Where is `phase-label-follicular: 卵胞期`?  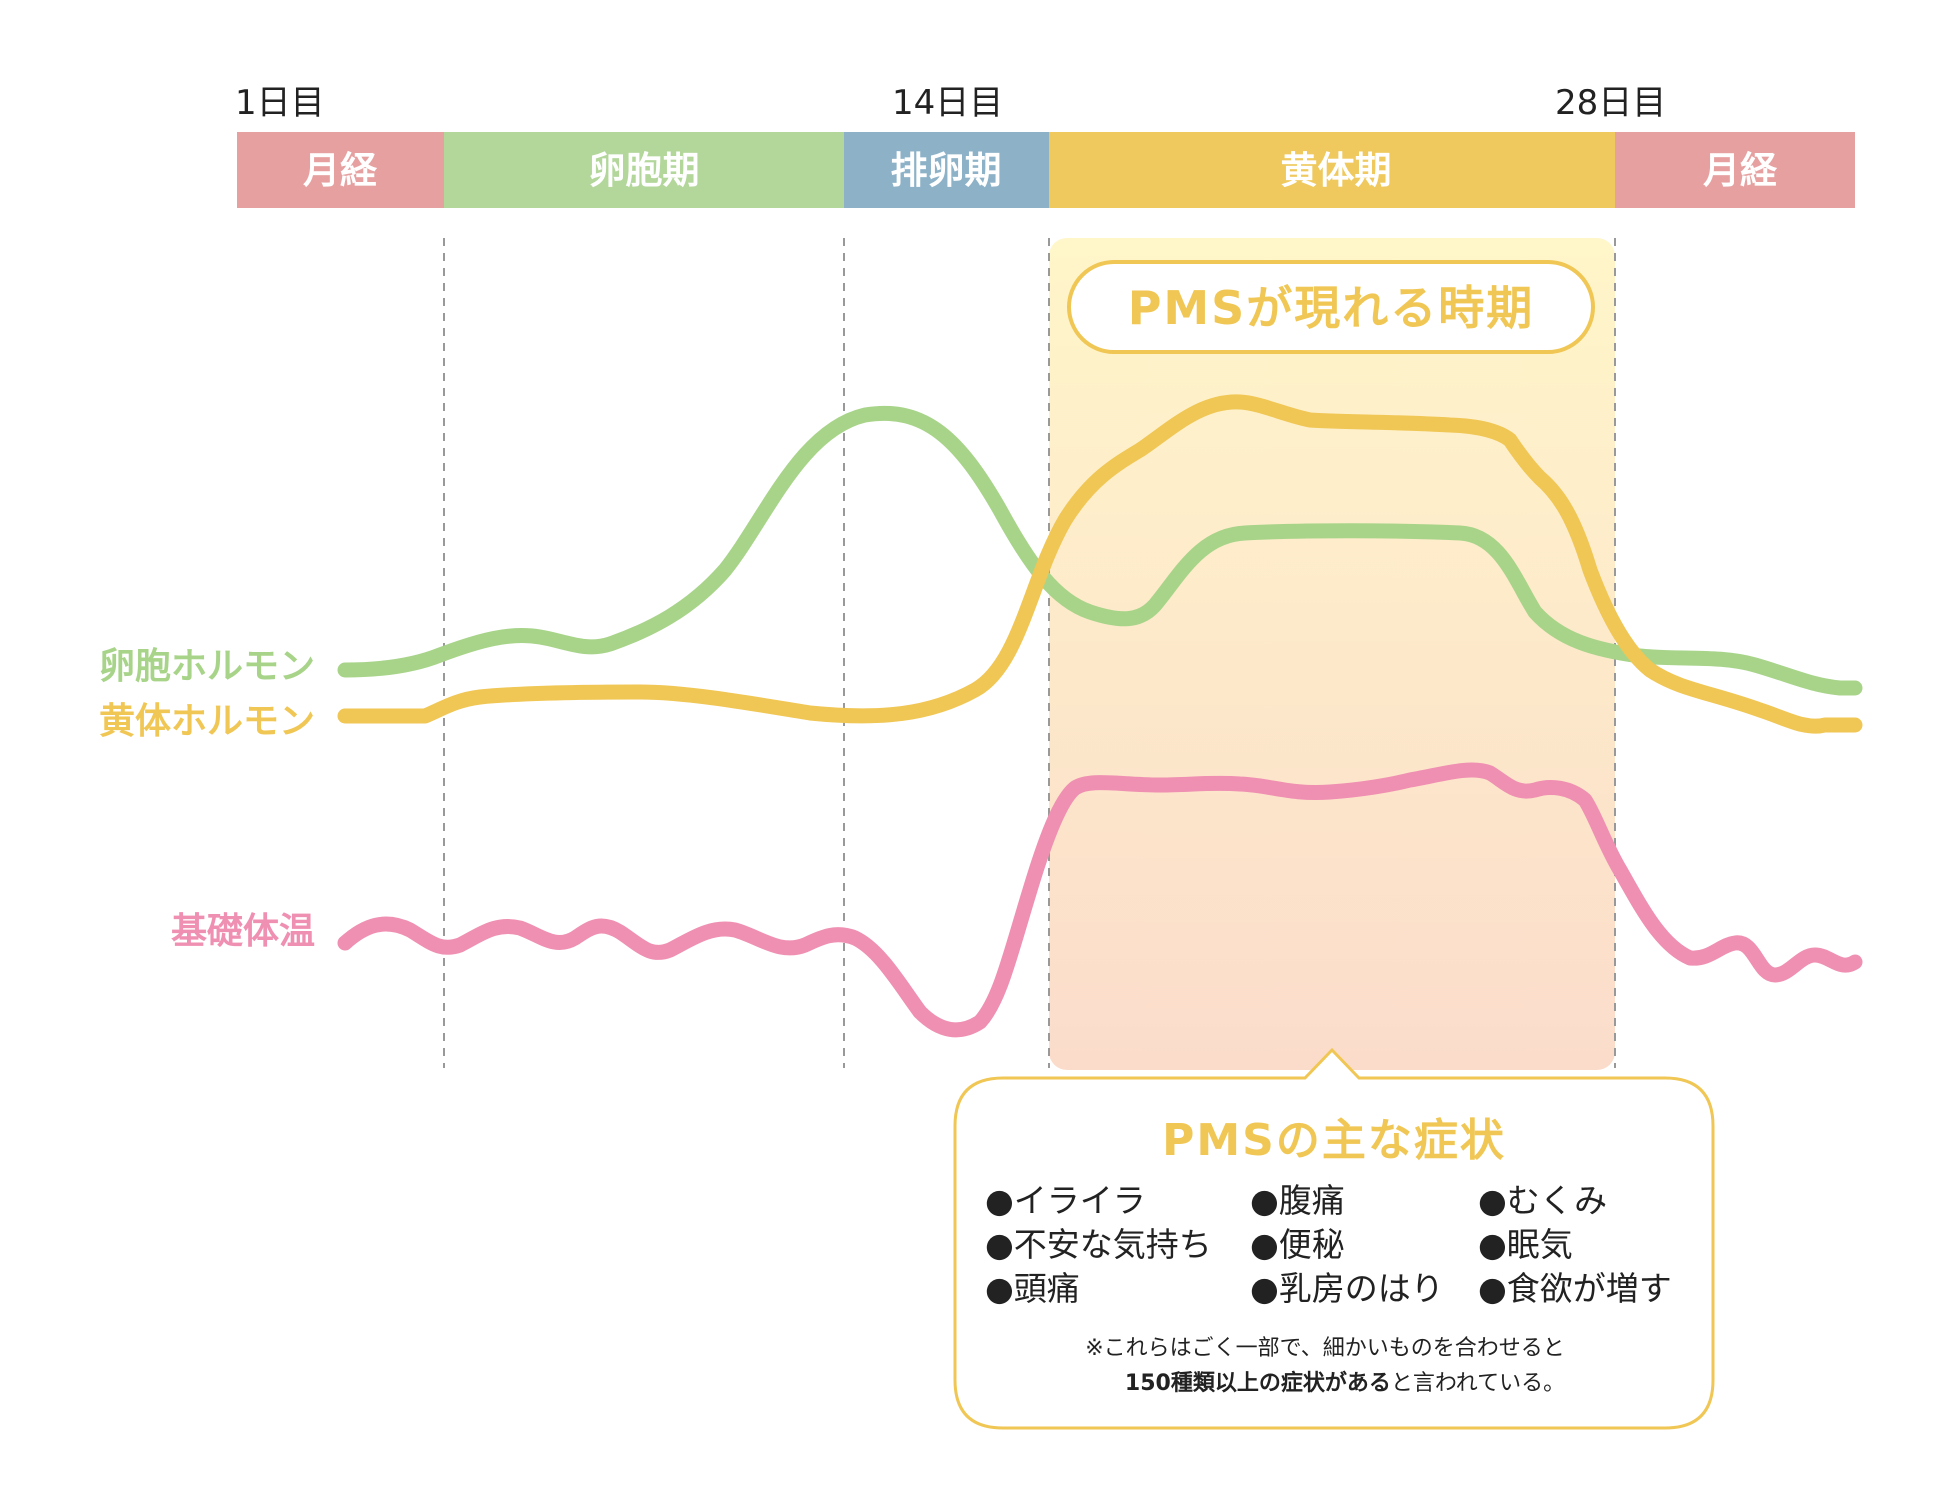
phase-label-follicular: 卵胞期 is located at coordinates (644, 170).